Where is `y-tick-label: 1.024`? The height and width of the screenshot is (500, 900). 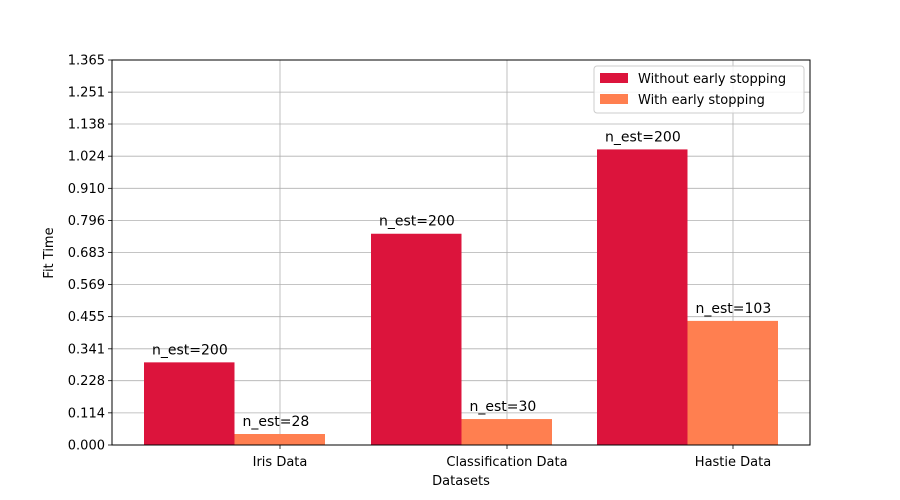 y-tick-label: 1.024 is located at coordinates (86, 157).